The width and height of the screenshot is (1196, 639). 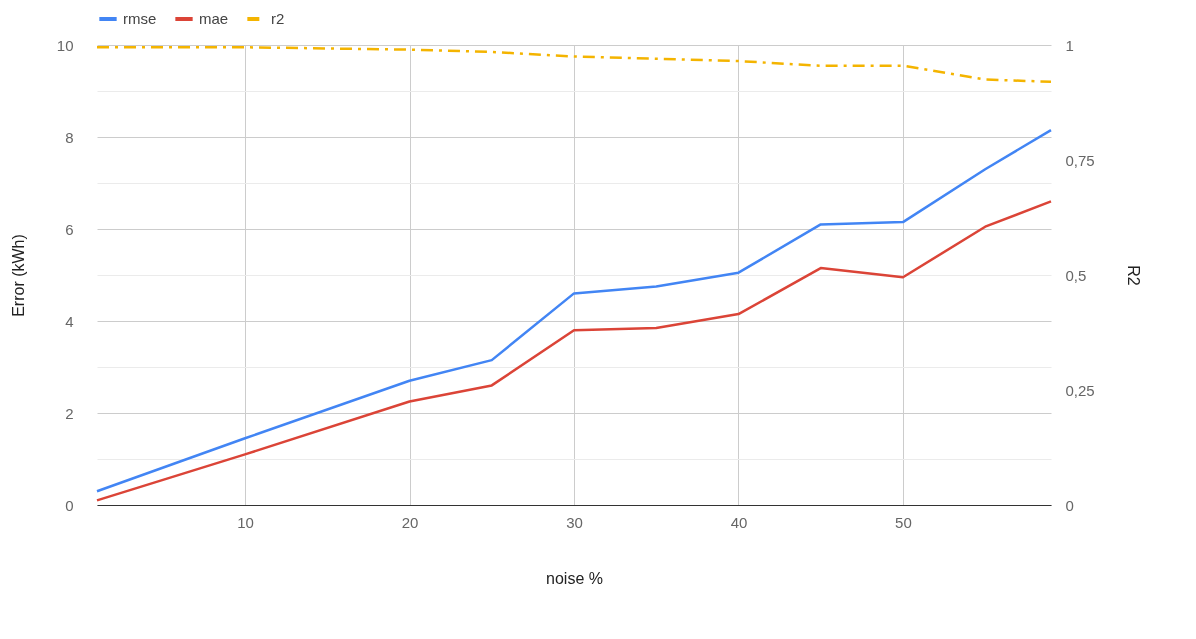 I want to click on y-tick-label: 6, so click(x=69, y=229).